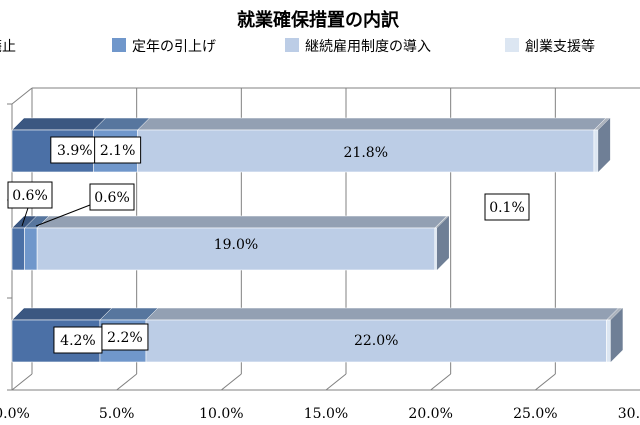 The image size is (640, 425). Describe the element at coordinates (8, 46) in the screenshot. I see `legend-label: 定年制の廃止` at that location.